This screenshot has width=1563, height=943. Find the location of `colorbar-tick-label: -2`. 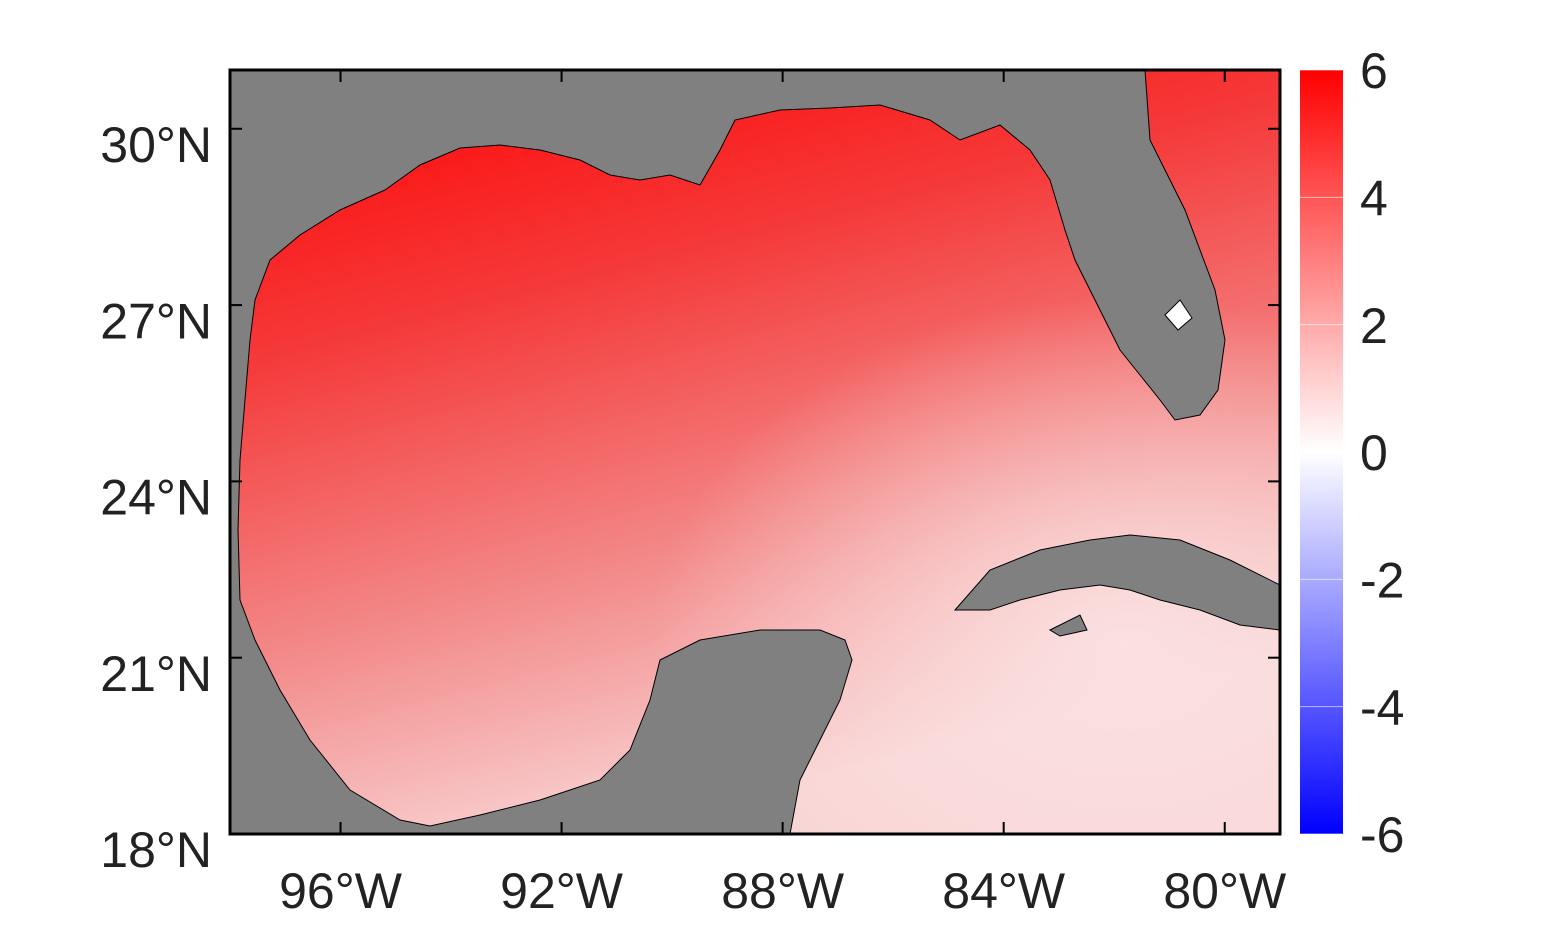

colorbar-tick-label: -2 is located at coordinates (1382, 581).